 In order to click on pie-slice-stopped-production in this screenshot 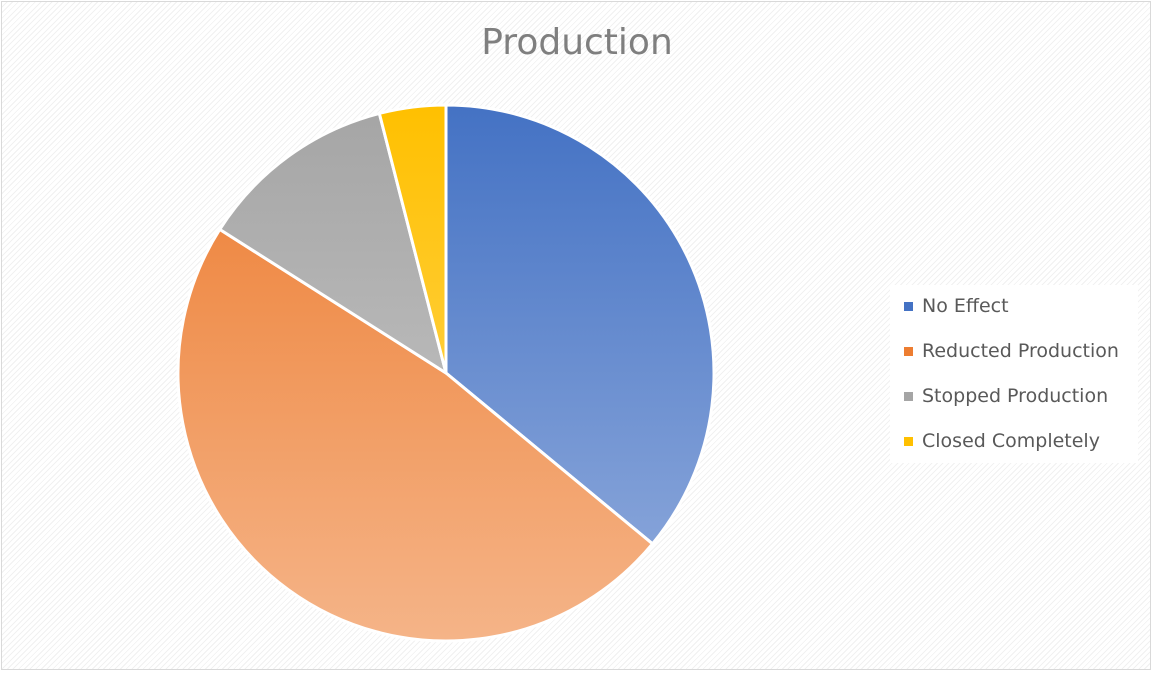, I will do `click(333, 243)`.